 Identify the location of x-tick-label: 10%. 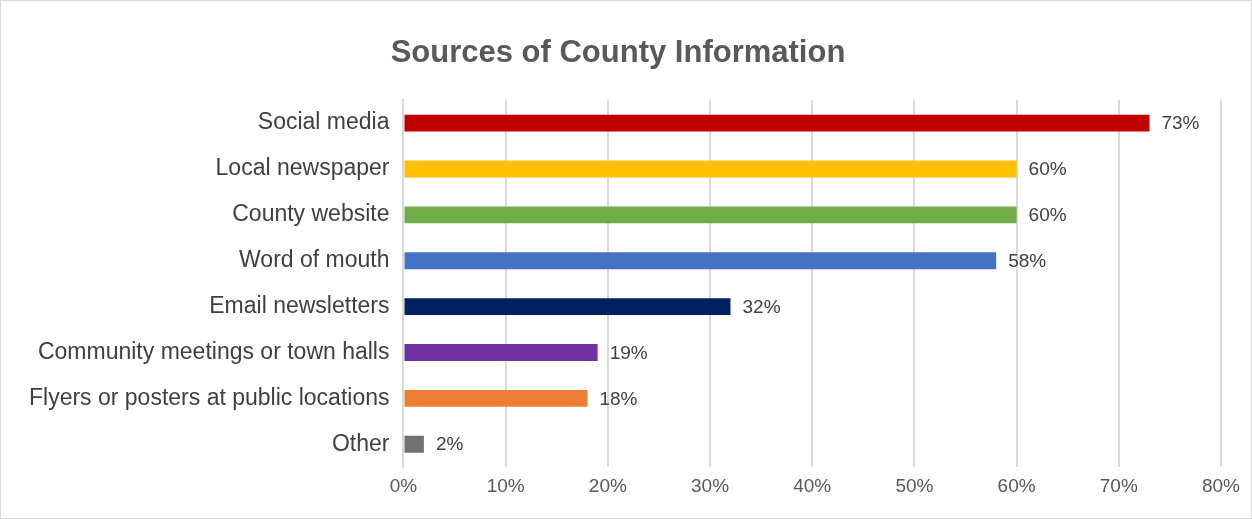
(505, 485).